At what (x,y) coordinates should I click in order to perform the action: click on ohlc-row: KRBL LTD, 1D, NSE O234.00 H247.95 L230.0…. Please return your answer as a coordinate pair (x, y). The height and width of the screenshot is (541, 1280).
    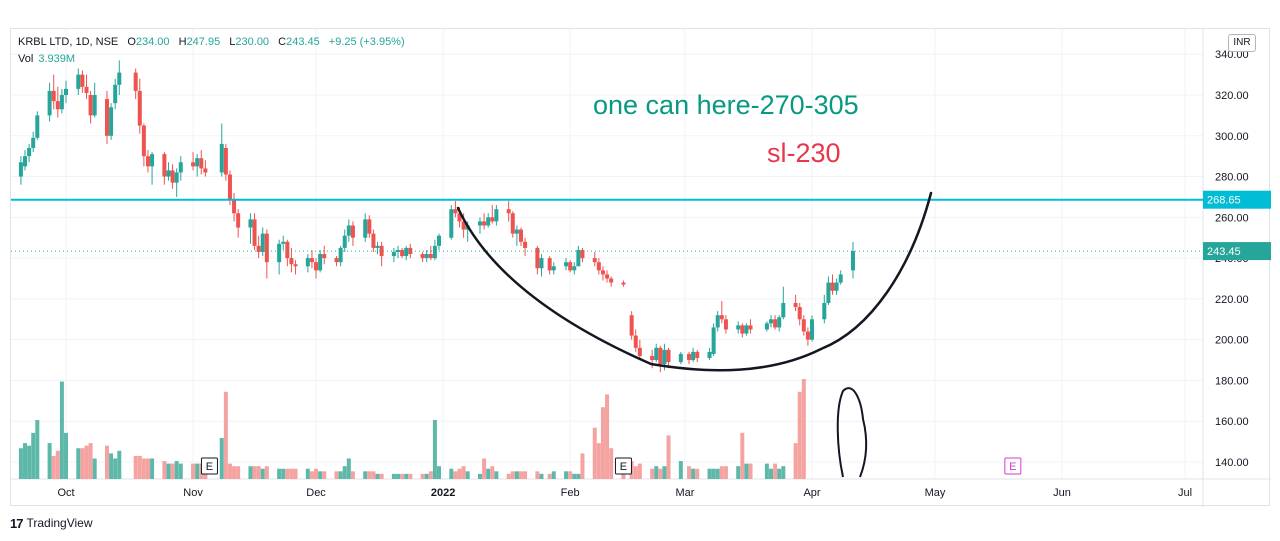
    Looking at the image, I should click on (211, 42).